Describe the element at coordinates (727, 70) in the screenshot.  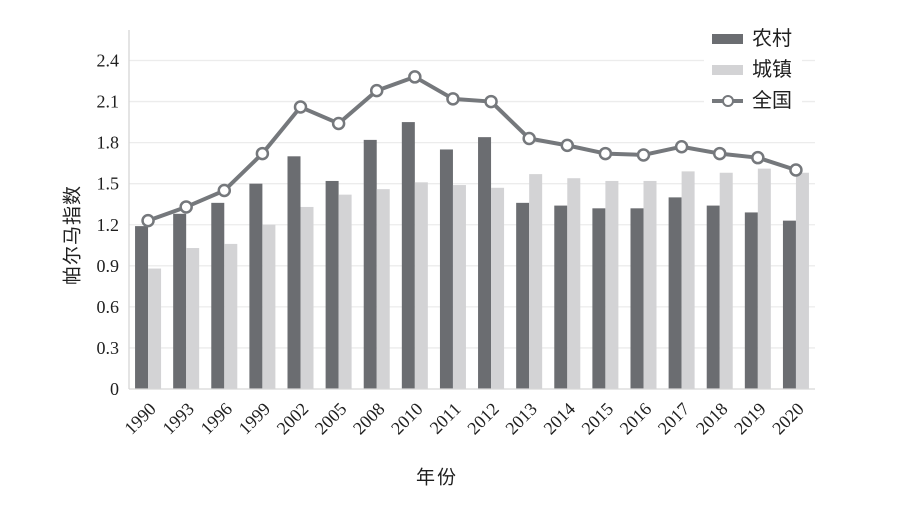
I see `urban-swatch` at that location.